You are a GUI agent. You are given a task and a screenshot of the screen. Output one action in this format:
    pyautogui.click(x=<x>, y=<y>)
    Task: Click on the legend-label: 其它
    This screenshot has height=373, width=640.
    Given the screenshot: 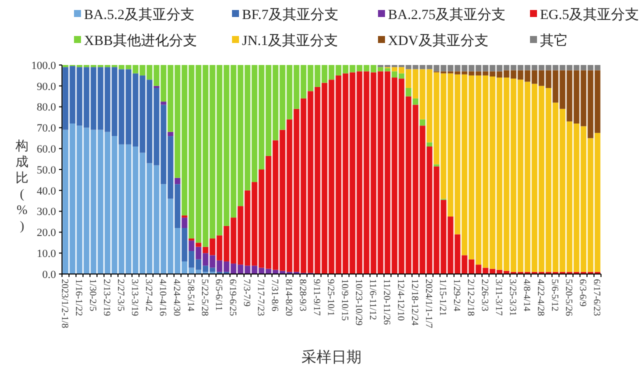 What is the action you would take?
    pyautogui.click(x=554, y=40)
    